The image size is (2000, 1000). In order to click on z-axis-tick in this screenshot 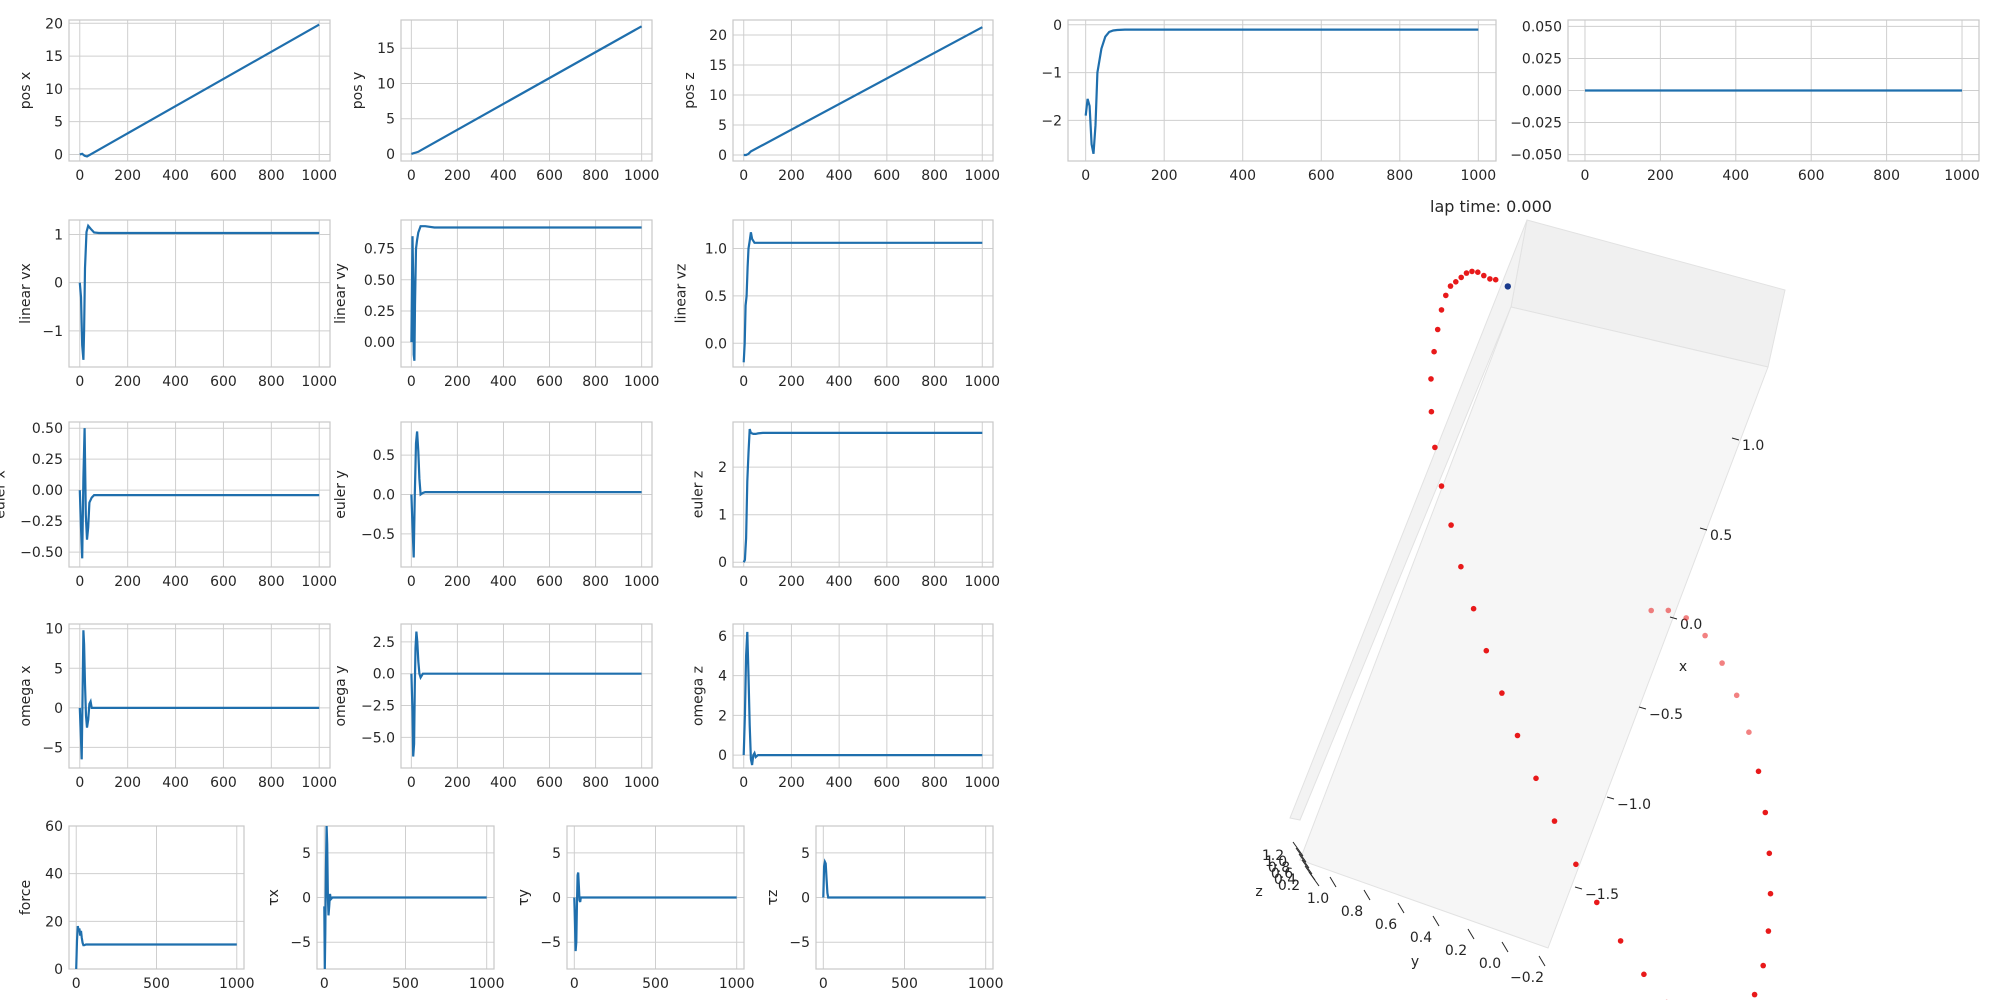, I will do `click(1307, 867)`.